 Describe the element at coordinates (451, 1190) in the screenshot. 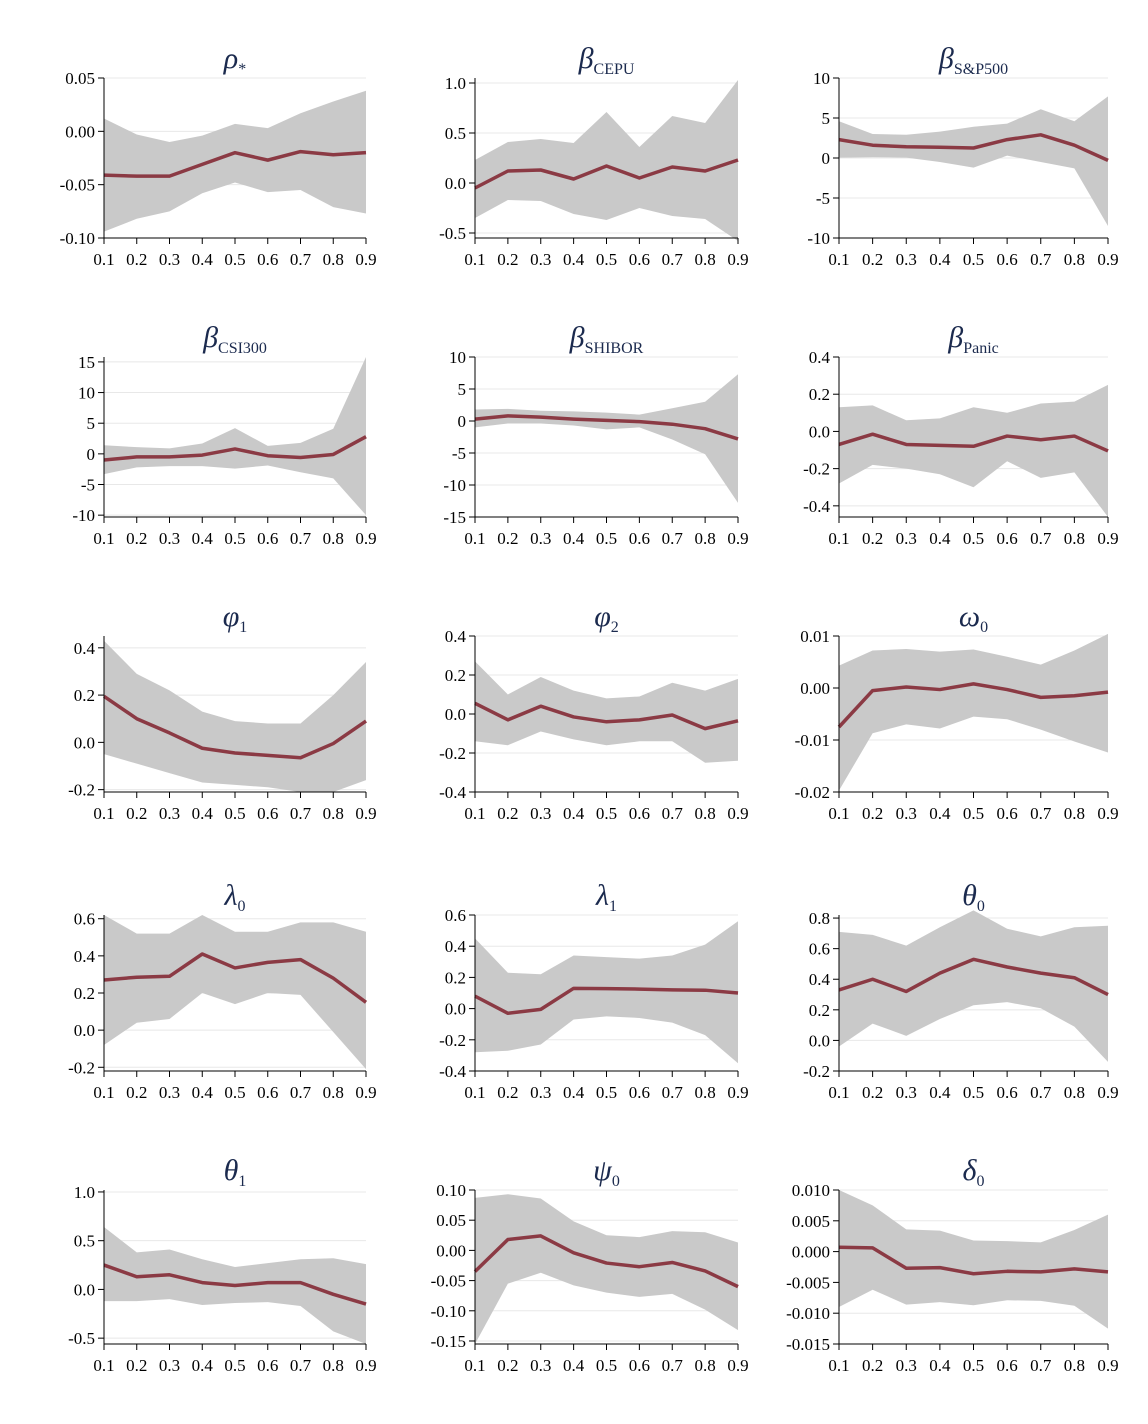

I see `y-tick-label: 0.10` at that location.